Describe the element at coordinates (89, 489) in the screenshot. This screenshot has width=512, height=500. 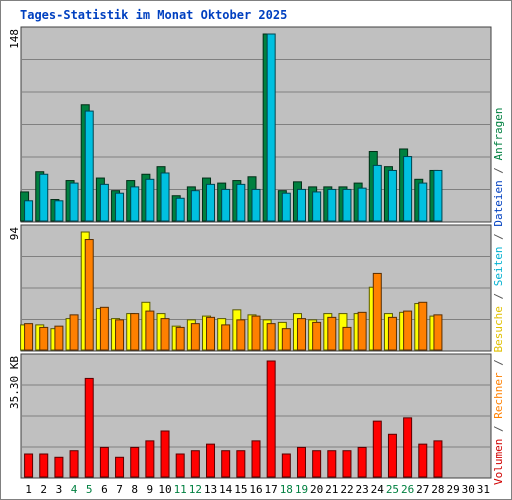
I see `x-tick-day-5: 5` at that location.